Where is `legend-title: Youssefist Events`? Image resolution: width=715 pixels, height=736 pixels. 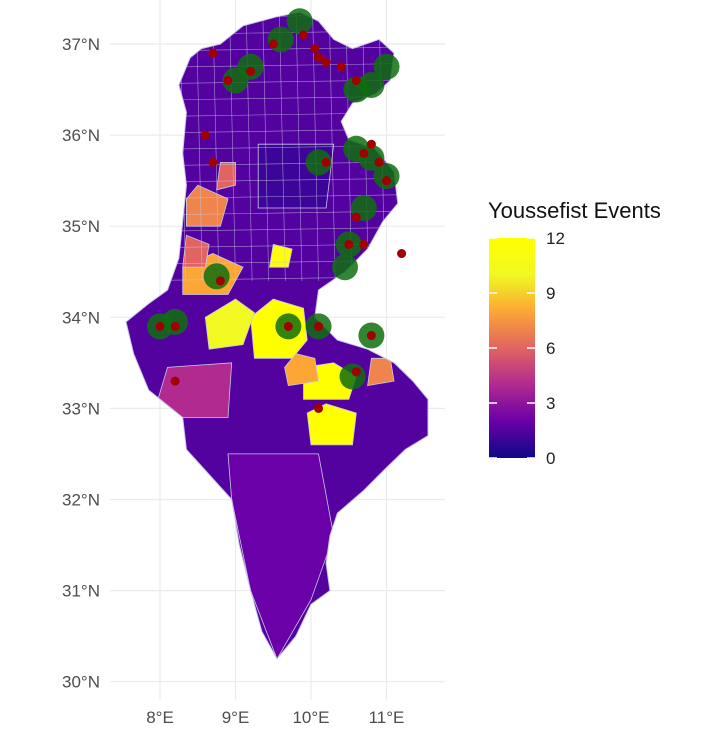 legend-title: Youssefist Events is located at coordinates (574, 210).